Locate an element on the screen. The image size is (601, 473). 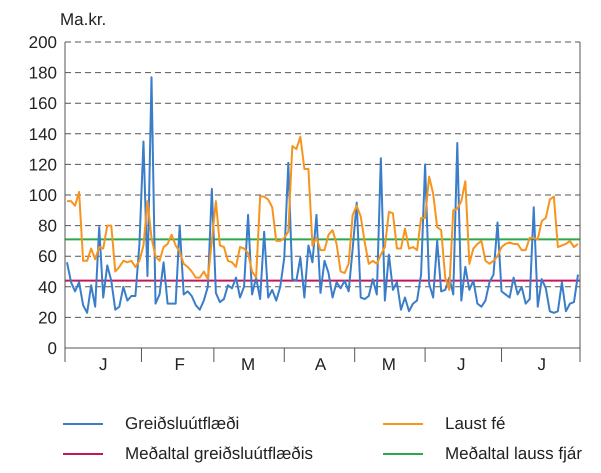
y-tick-label: 100 is located at coordinates (42, 196).